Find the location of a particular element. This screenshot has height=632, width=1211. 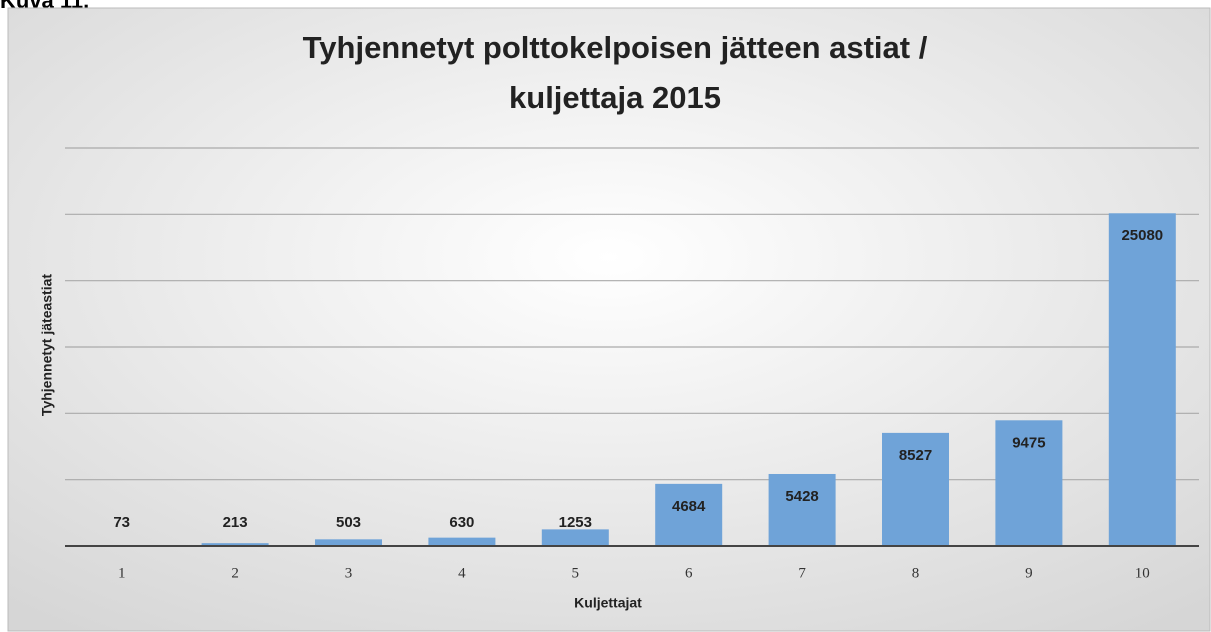

chart-title: kuljettaja 2015 is located at coordinates (615, 97).